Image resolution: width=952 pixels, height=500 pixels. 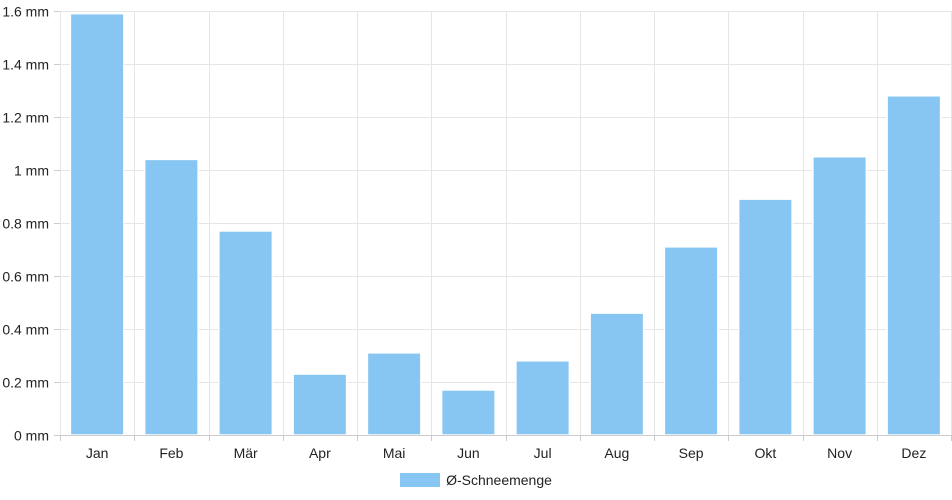 What do you see at coordinates (420, 480) in the screenshot?
I see `legend-swatch` at bounding box center [420, 480].